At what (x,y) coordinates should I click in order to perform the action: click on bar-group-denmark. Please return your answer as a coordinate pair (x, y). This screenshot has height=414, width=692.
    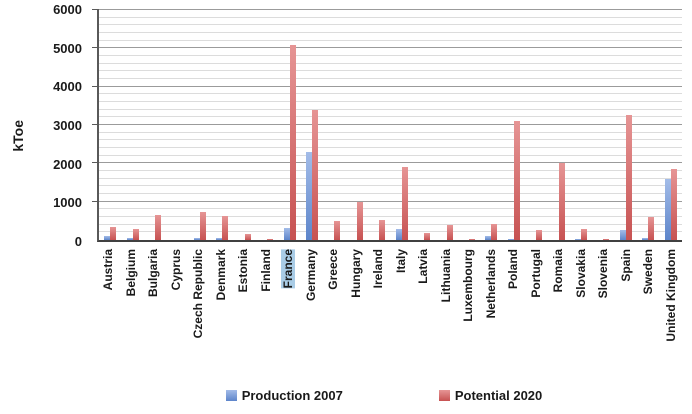
    Looking at the image, I should click on (222, 125).